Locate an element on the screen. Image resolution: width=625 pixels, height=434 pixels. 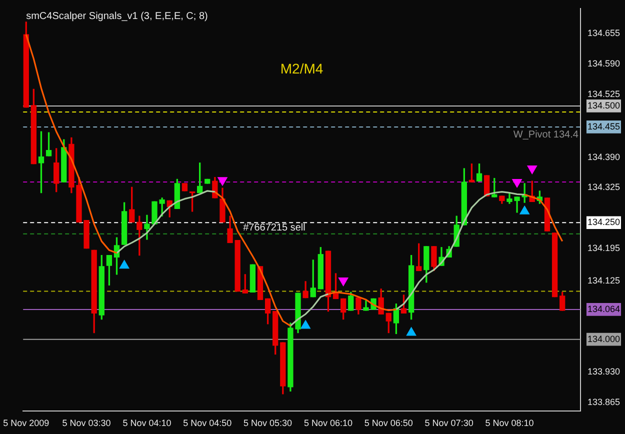
y-tick-label: 134.195 is located at coordinates (603, 247).